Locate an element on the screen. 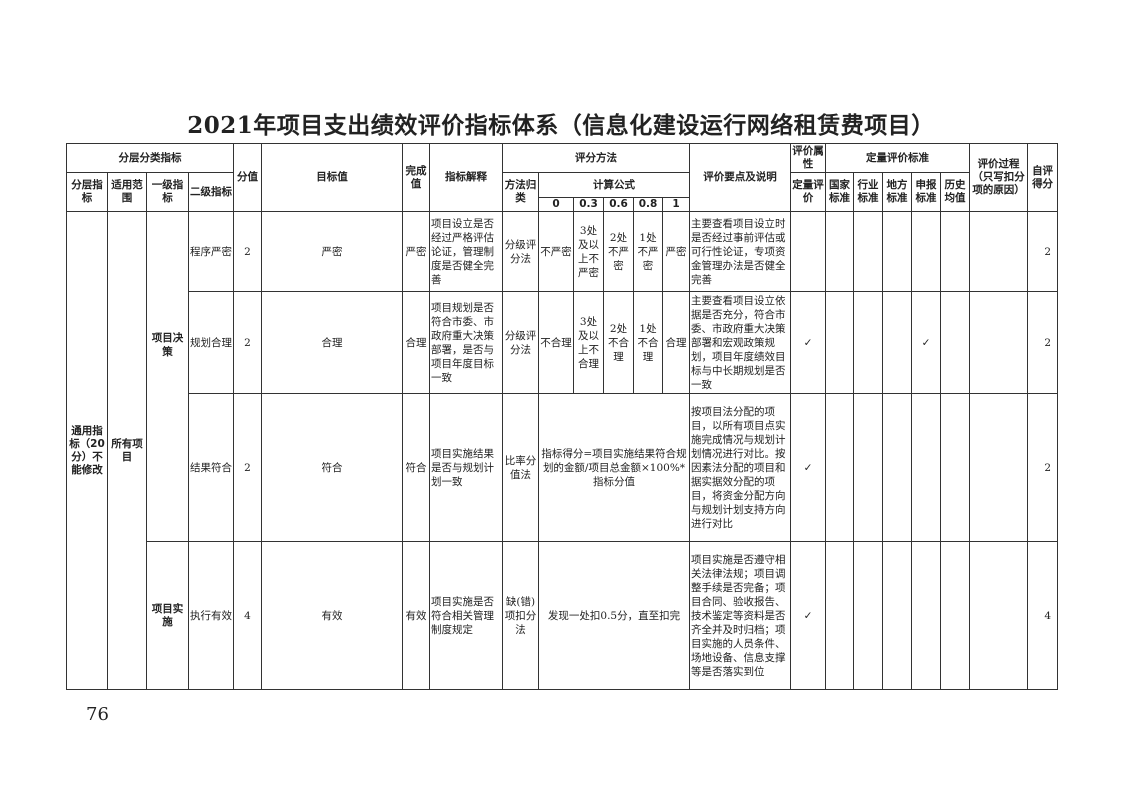 This screenshot has width=1122, height=793. explain-cell: 项目规划是否符合市委、市政府重大决策部署，是否与项目年度目标一致 is located at coordinates (466, 342).